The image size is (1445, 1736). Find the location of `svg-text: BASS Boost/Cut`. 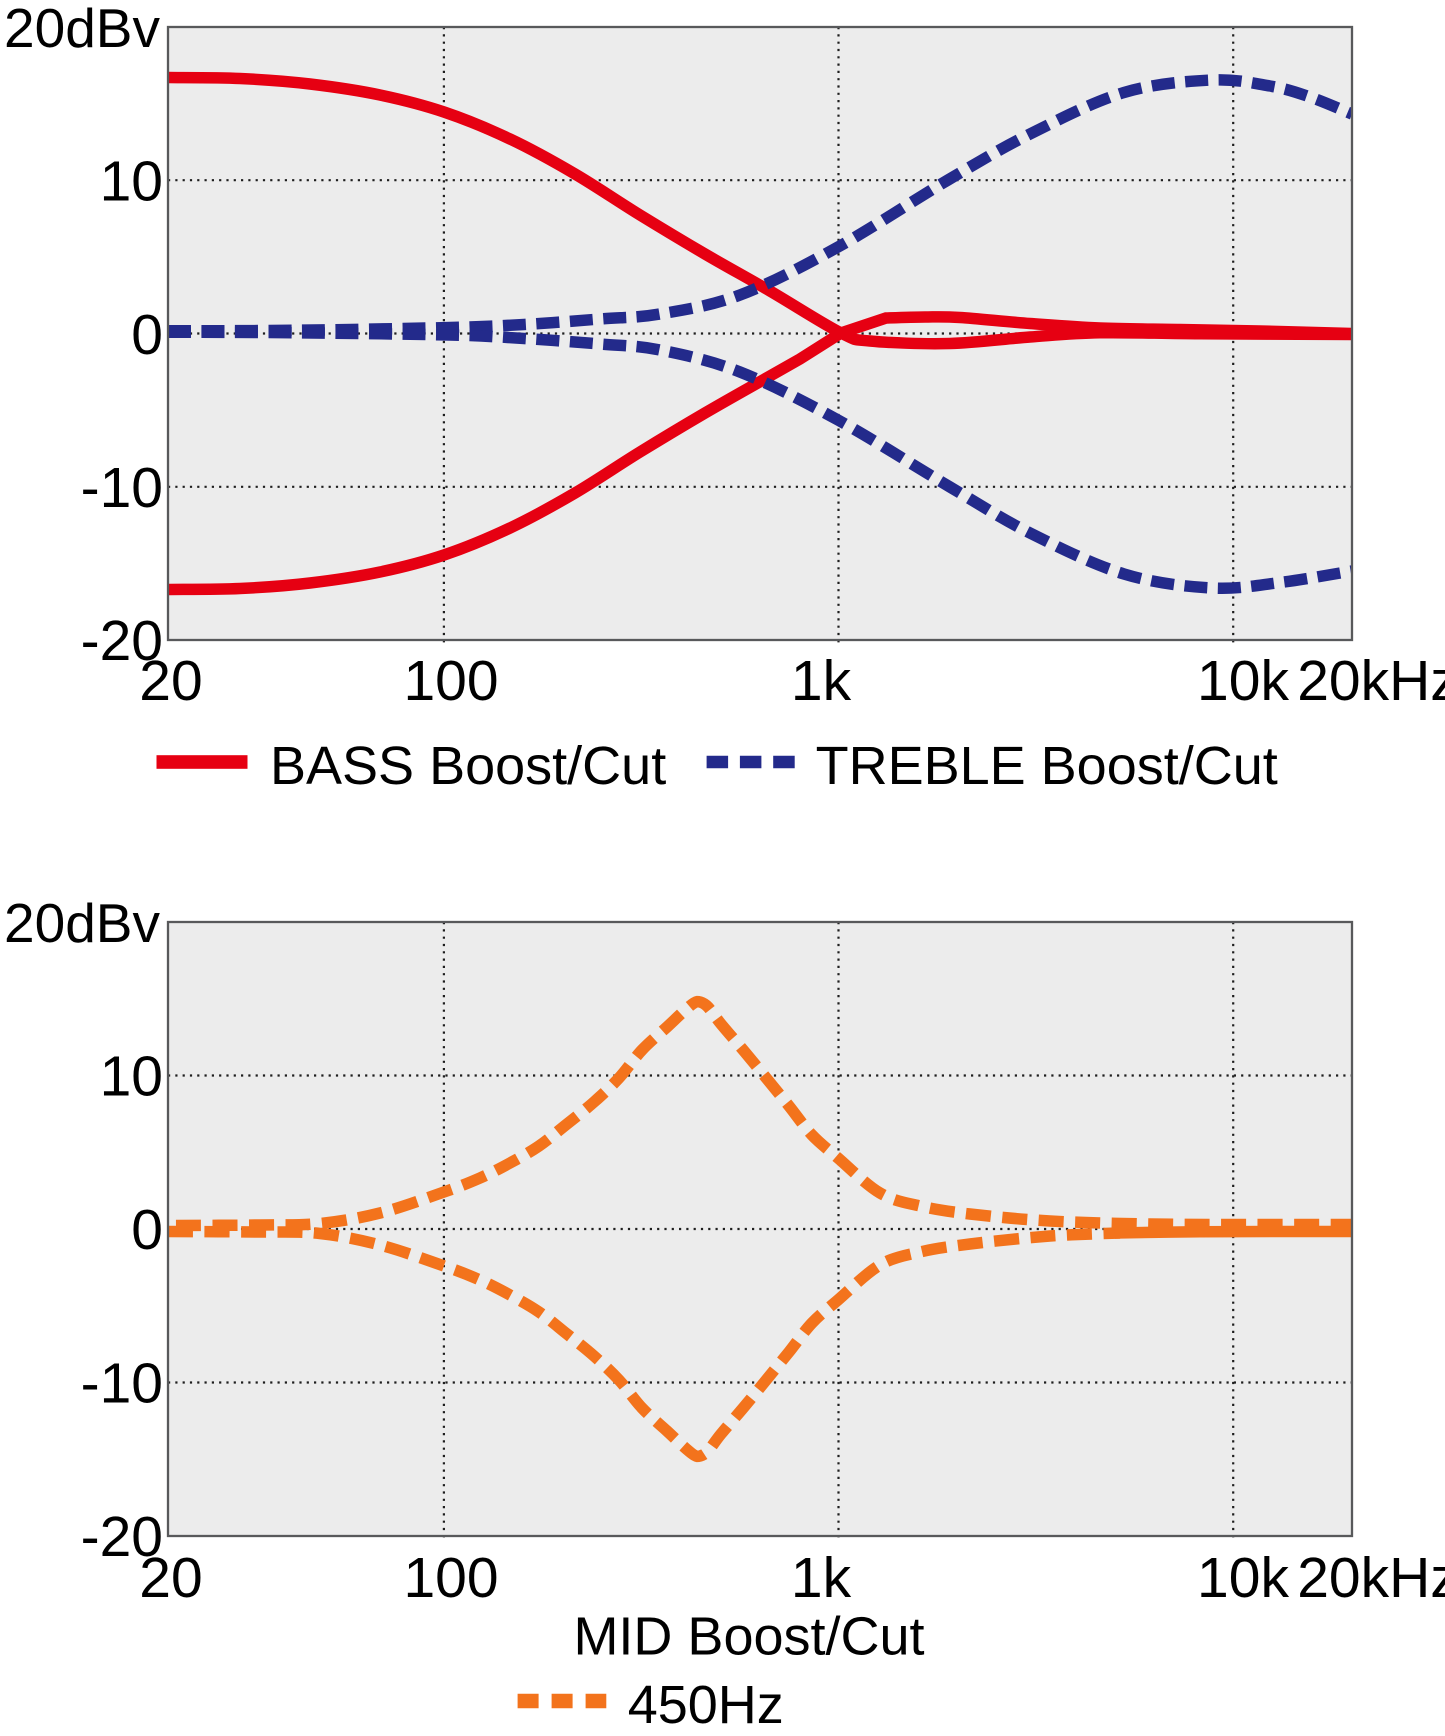

svg-text: BASS Boost/Cut is located at coordinates (468, 766).